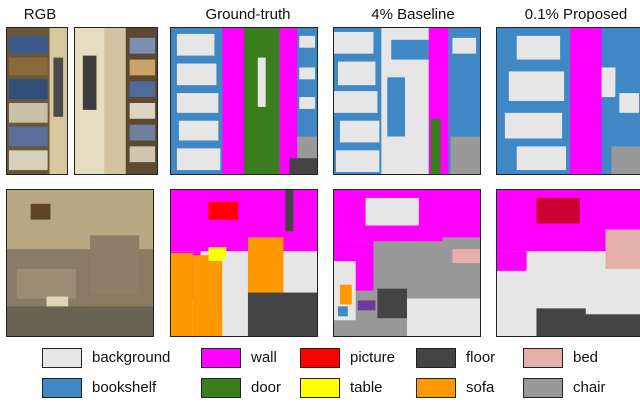 The height and width of the screenshot is (402, 640). What do you see at coordinates (116, 101) in the screenshot?
I see `rgb-photo-door` at bounding box center [116, 101].